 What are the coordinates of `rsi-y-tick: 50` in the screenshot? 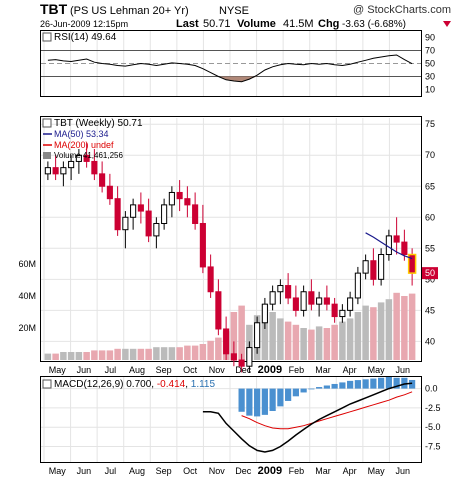 It's located at (430, 64).